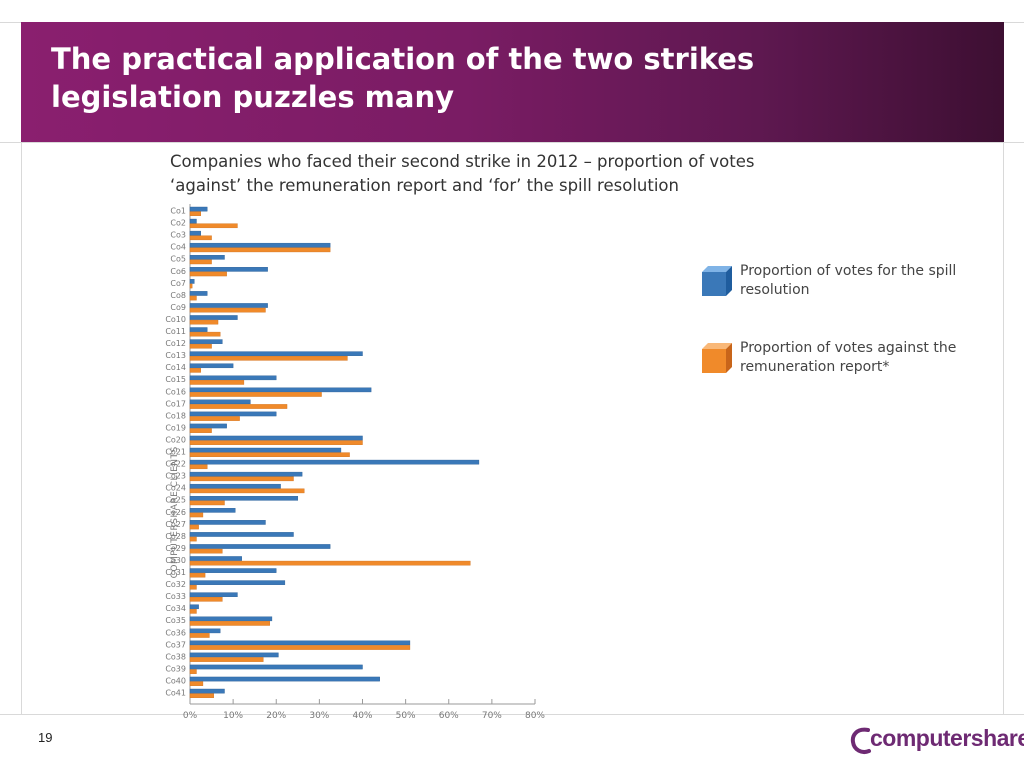 Image resolution: width=1024 pixels, height=768 pixels. What do you see at coordinates (175, 620) in the screenshot?
I see `category-label: Co35` at bounding box center [175, 620].